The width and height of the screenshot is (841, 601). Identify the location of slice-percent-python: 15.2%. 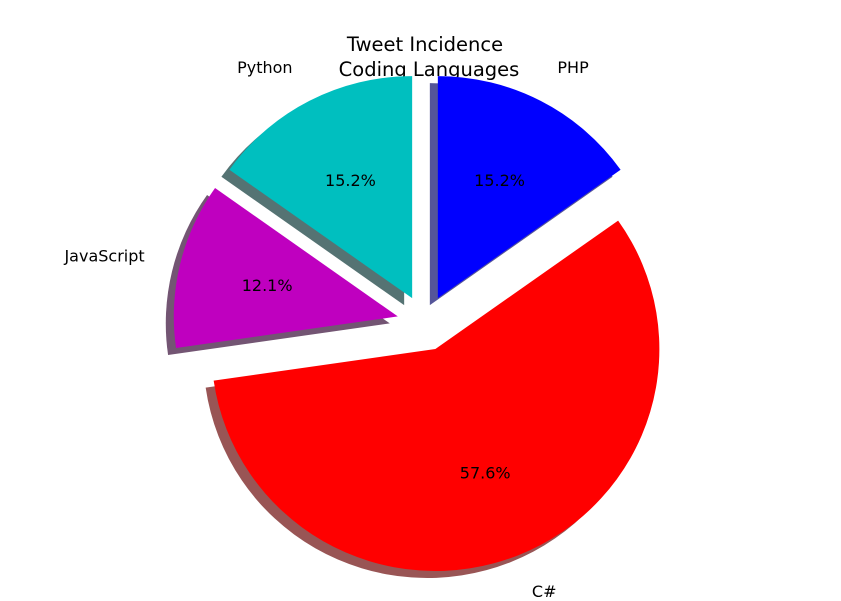
(350, 180).